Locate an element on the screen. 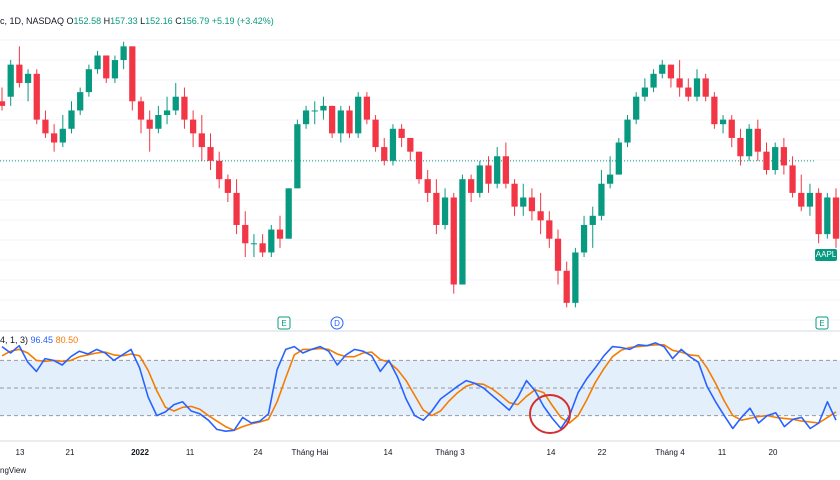 The width and height of the screenshot is (840, 480). x-tick-label: 13 is located at coordinates (20, 452).